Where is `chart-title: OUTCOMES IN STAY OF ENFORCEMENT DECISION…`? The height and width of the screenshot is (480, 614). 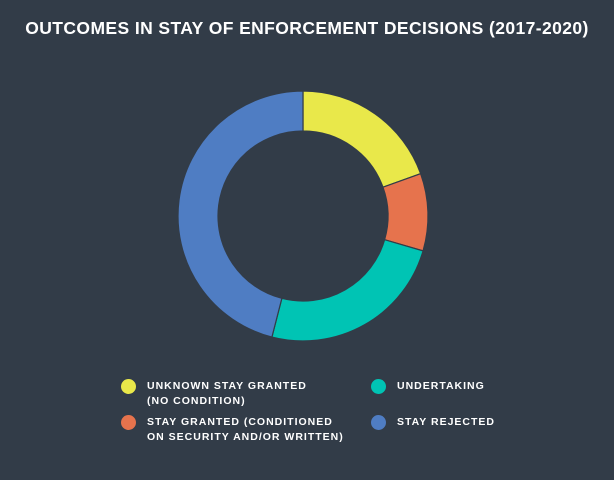 chart-title: OUTCOMES IN STAY OF ENFORCEMENT DECISION… is located at coordinates (307, 28).